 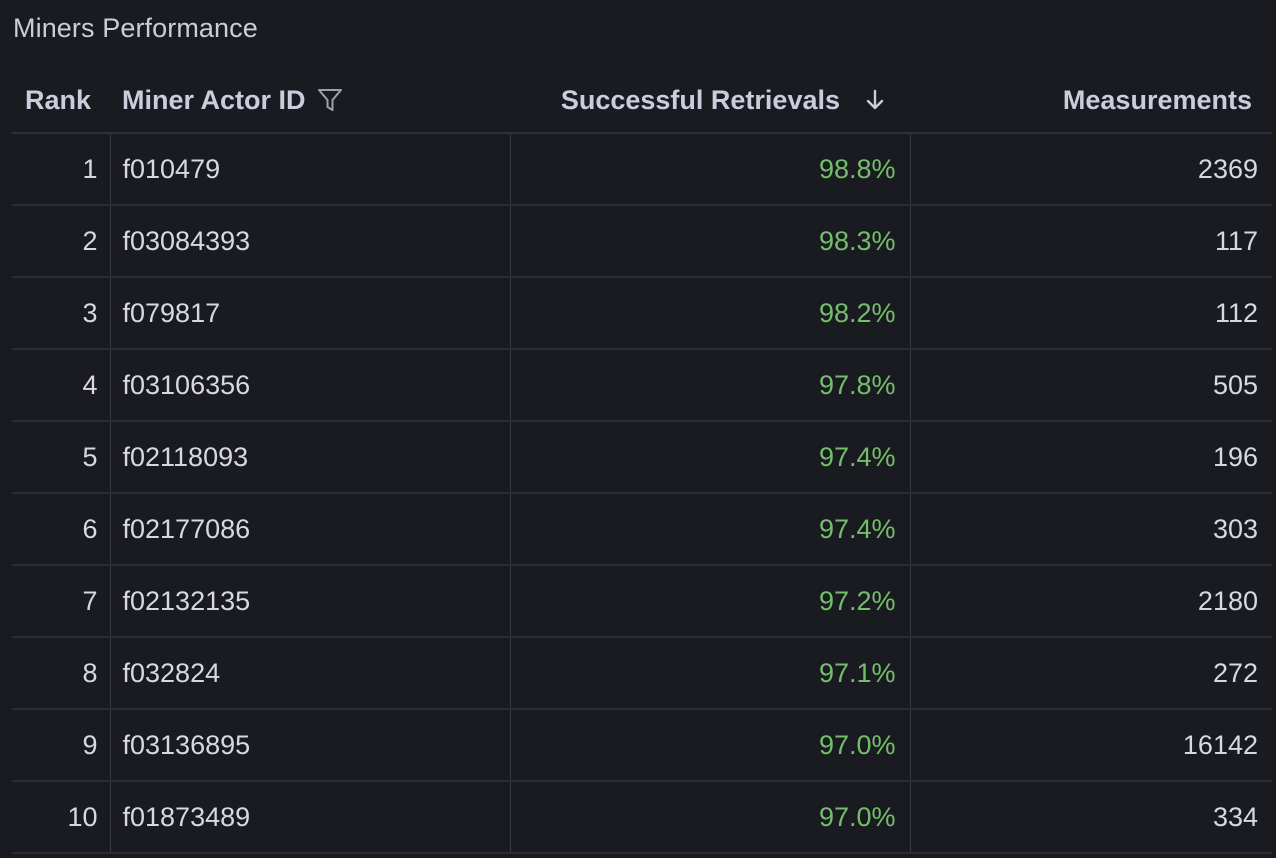 What do you see at coordinates (310, 169) in the screenshot?
I see `miner-id-cell: f010479` at bounding box center [310, 169].